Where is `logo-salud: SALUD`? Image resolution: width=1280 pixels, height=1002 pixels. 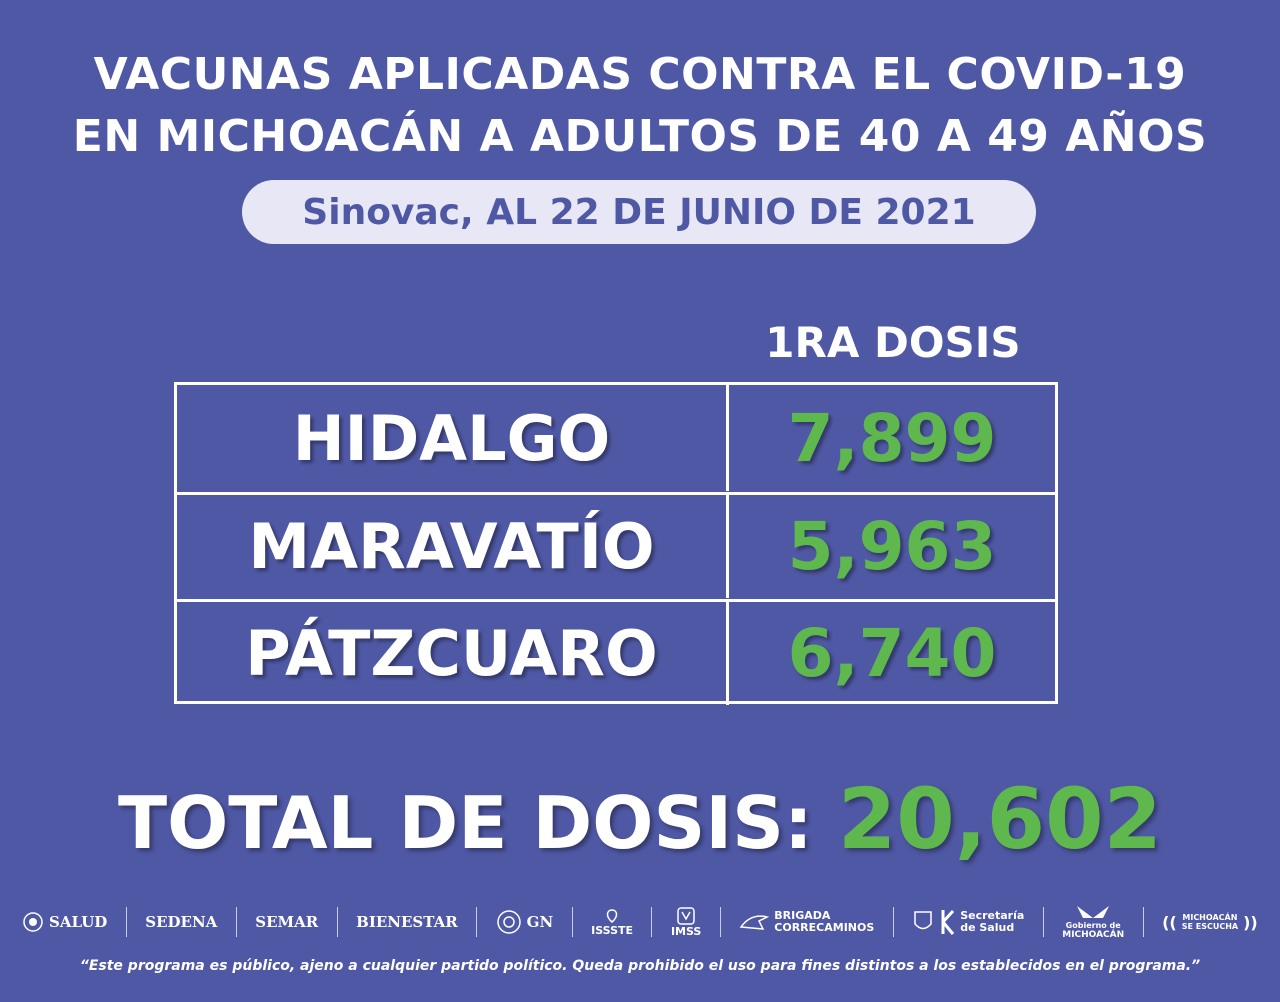
logo-salud: SALUD is located at coordinates (64, 922).